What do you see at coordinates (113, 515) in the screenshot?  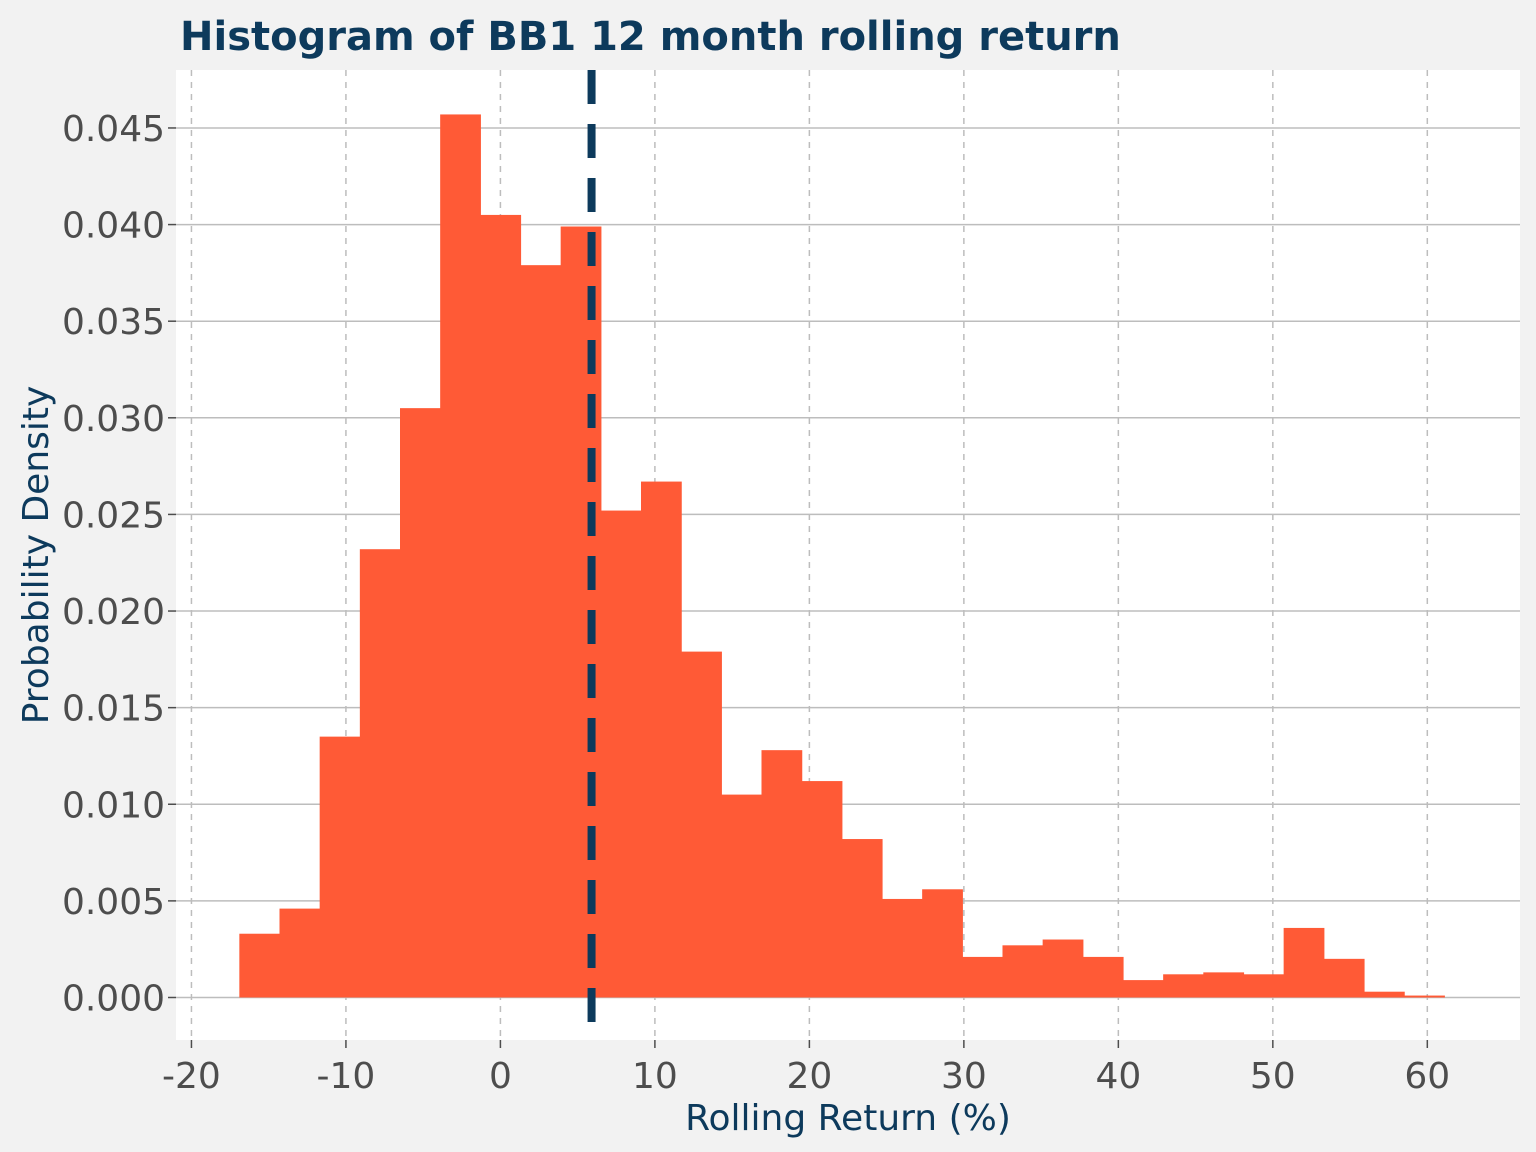 I see `y-tick-label: 0.025` at bounding box center [113, 515].